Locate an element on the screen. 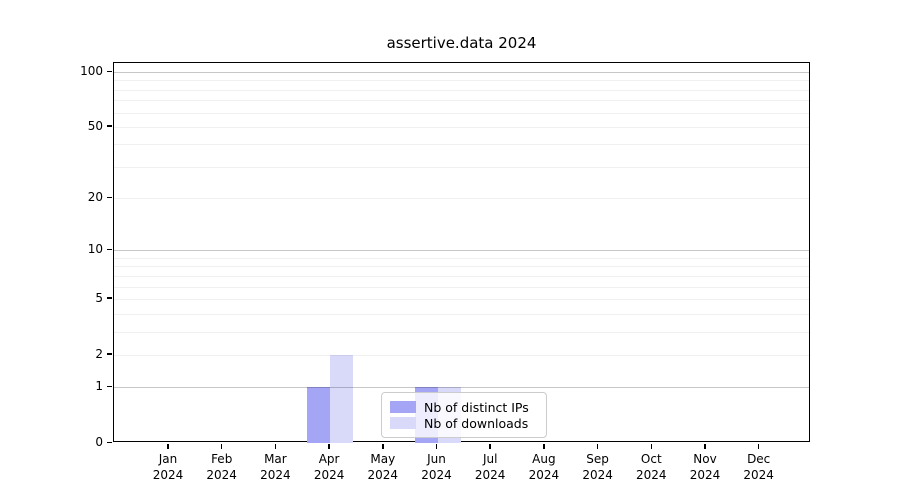 The height and width of the screenshot is (500, 900). x-tick-mark-feb is located at coordinates (221, 446).